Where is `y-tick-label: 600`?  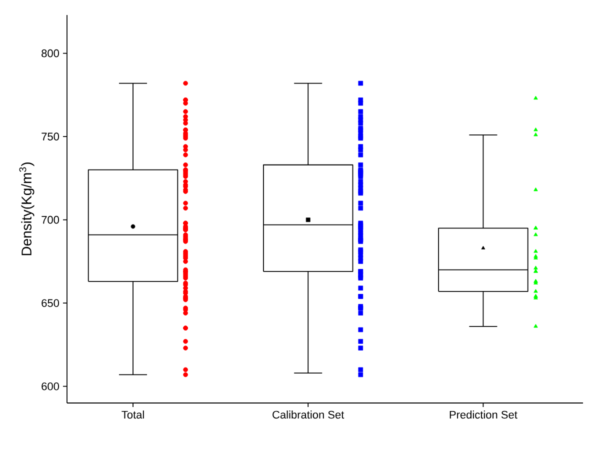
y-tick-label: 600 is located at coordinates (51, 386).